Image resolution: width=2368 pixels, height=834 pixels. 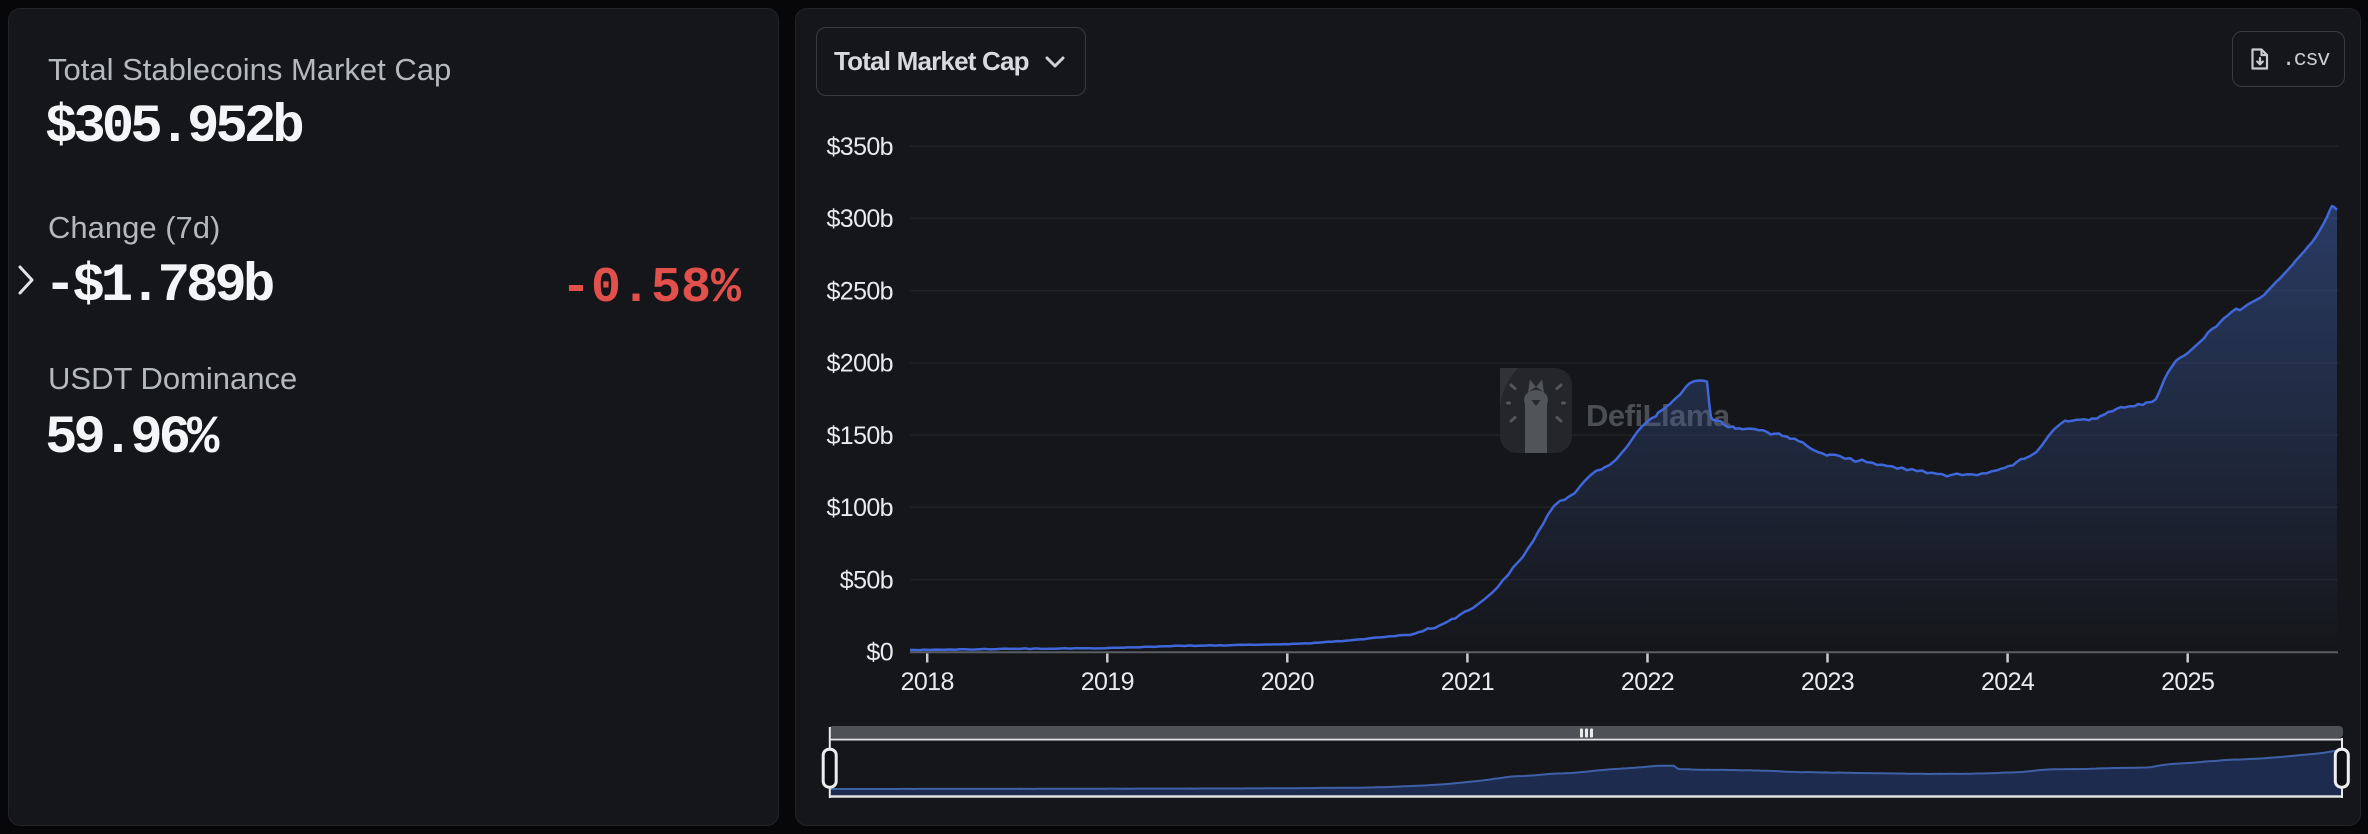 What do you see at coordinates (859, 508) in the screenshot?
I see `svg-text: $100b` at bounding box center [859, 508].